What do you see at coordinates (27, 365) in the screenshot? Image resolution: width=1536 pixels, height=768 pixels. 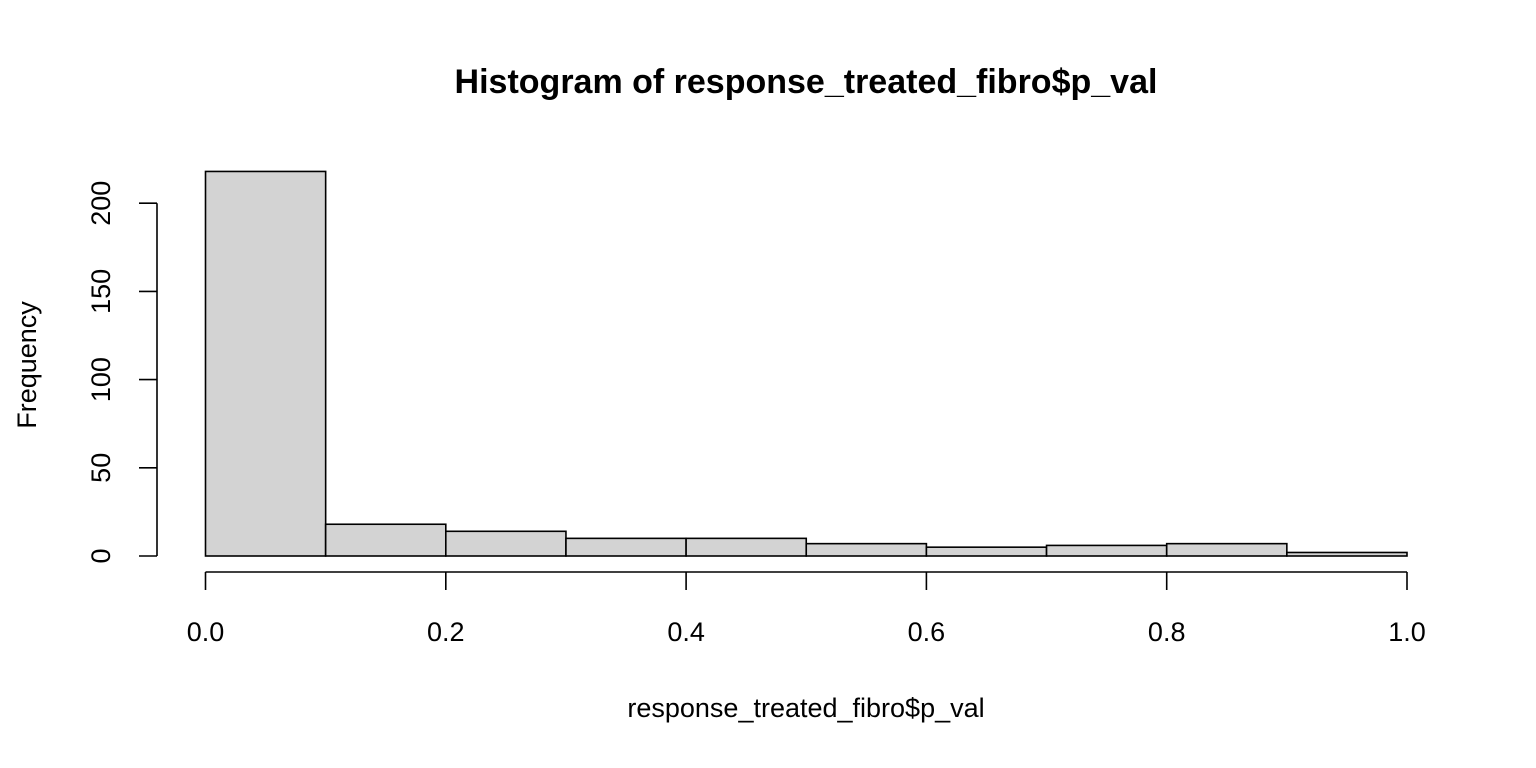 I see `y-axis-label: Frequency` at bounding box center [27, 365].